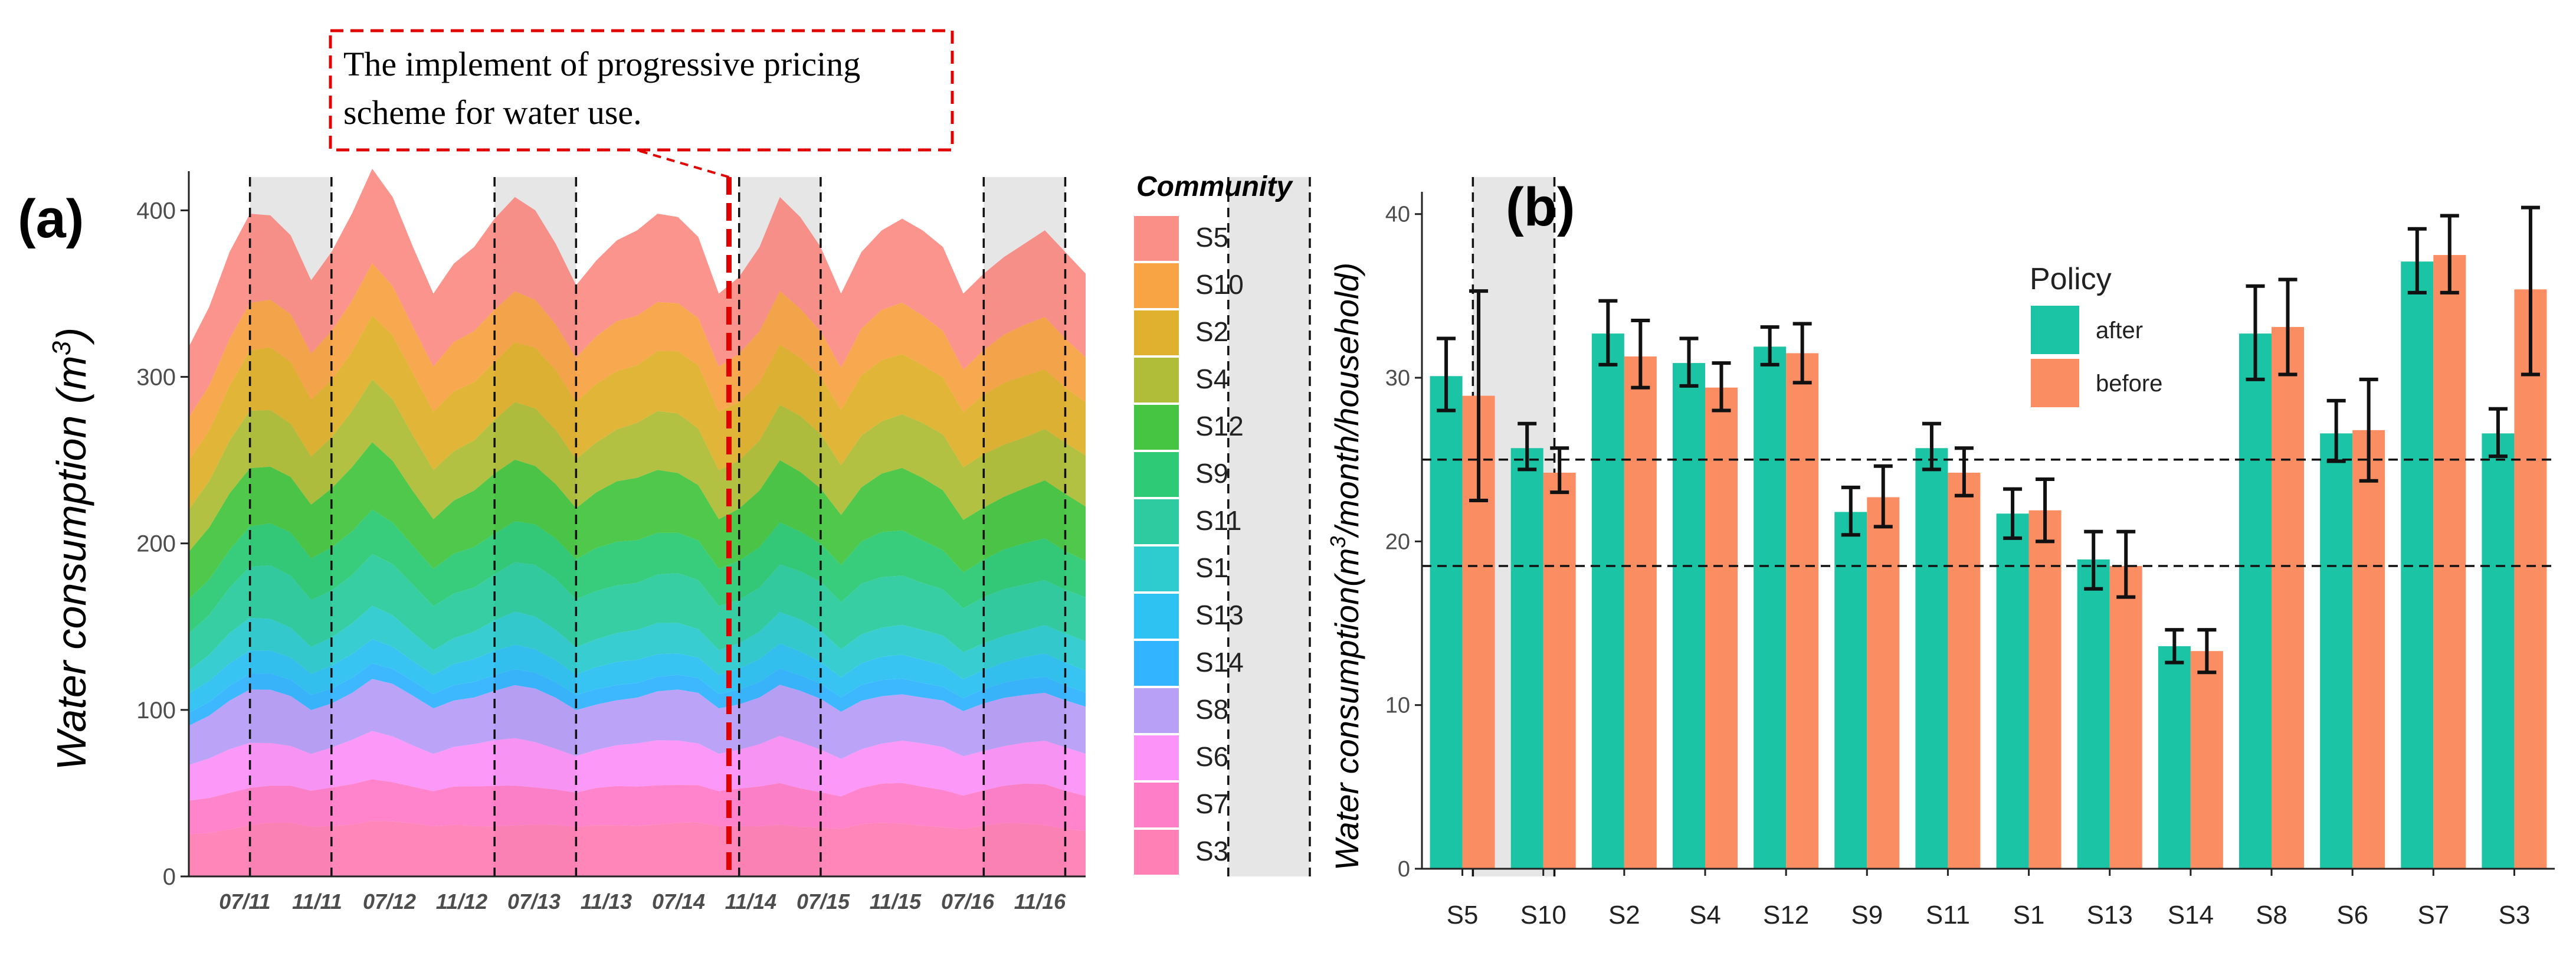 The image size is (2576, 962). I want to click on area-s7, so click(637, 807).